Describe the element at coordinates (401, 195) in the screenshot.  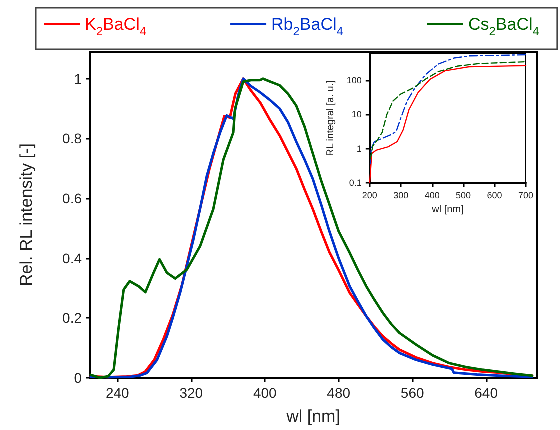
I see `x-tick-label: 300` at that location.